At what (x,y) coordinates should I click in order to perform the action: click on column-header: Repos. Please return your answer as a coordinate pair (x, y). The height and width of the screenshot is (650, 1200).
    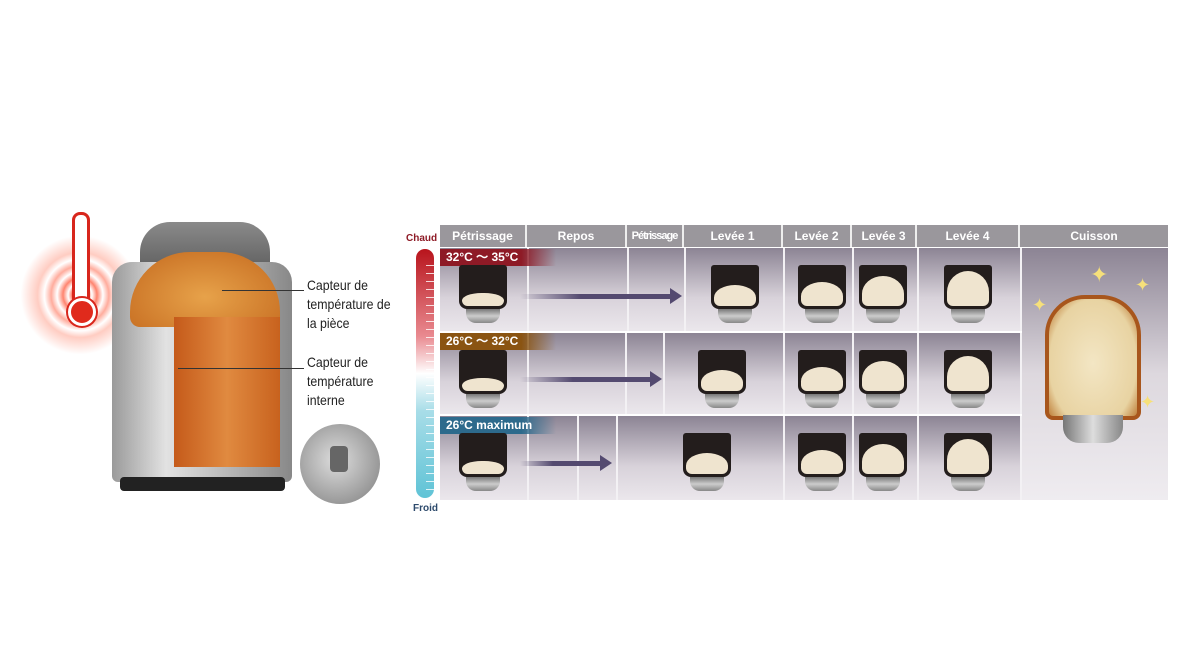
    Looking at the image, I should click on (577, 236).